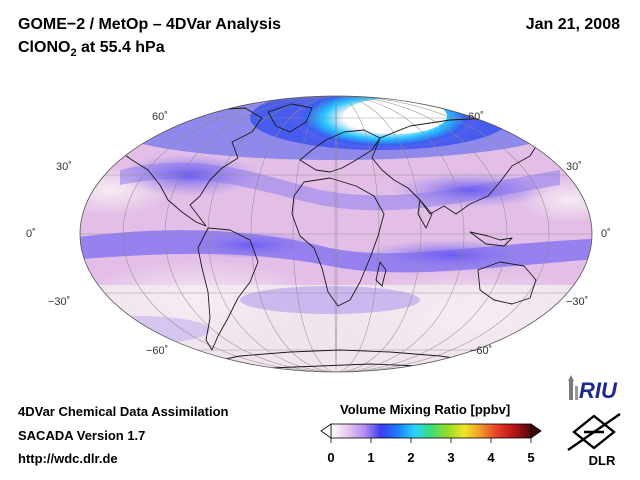  Describe the element at coordinates (491, 239) in the screenshot. I see `coast-indonesia` at that location.